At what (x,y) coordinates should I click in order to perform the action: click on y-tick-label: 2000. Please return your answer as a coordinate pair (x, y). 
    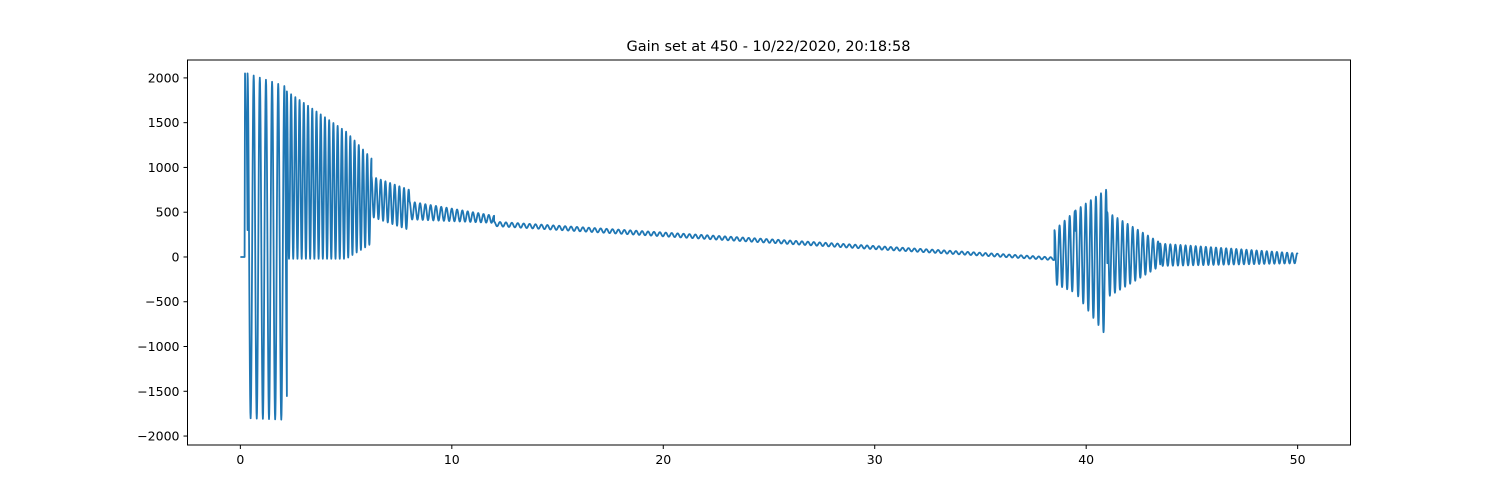
    Looking at the image, I should click on (164, 77).